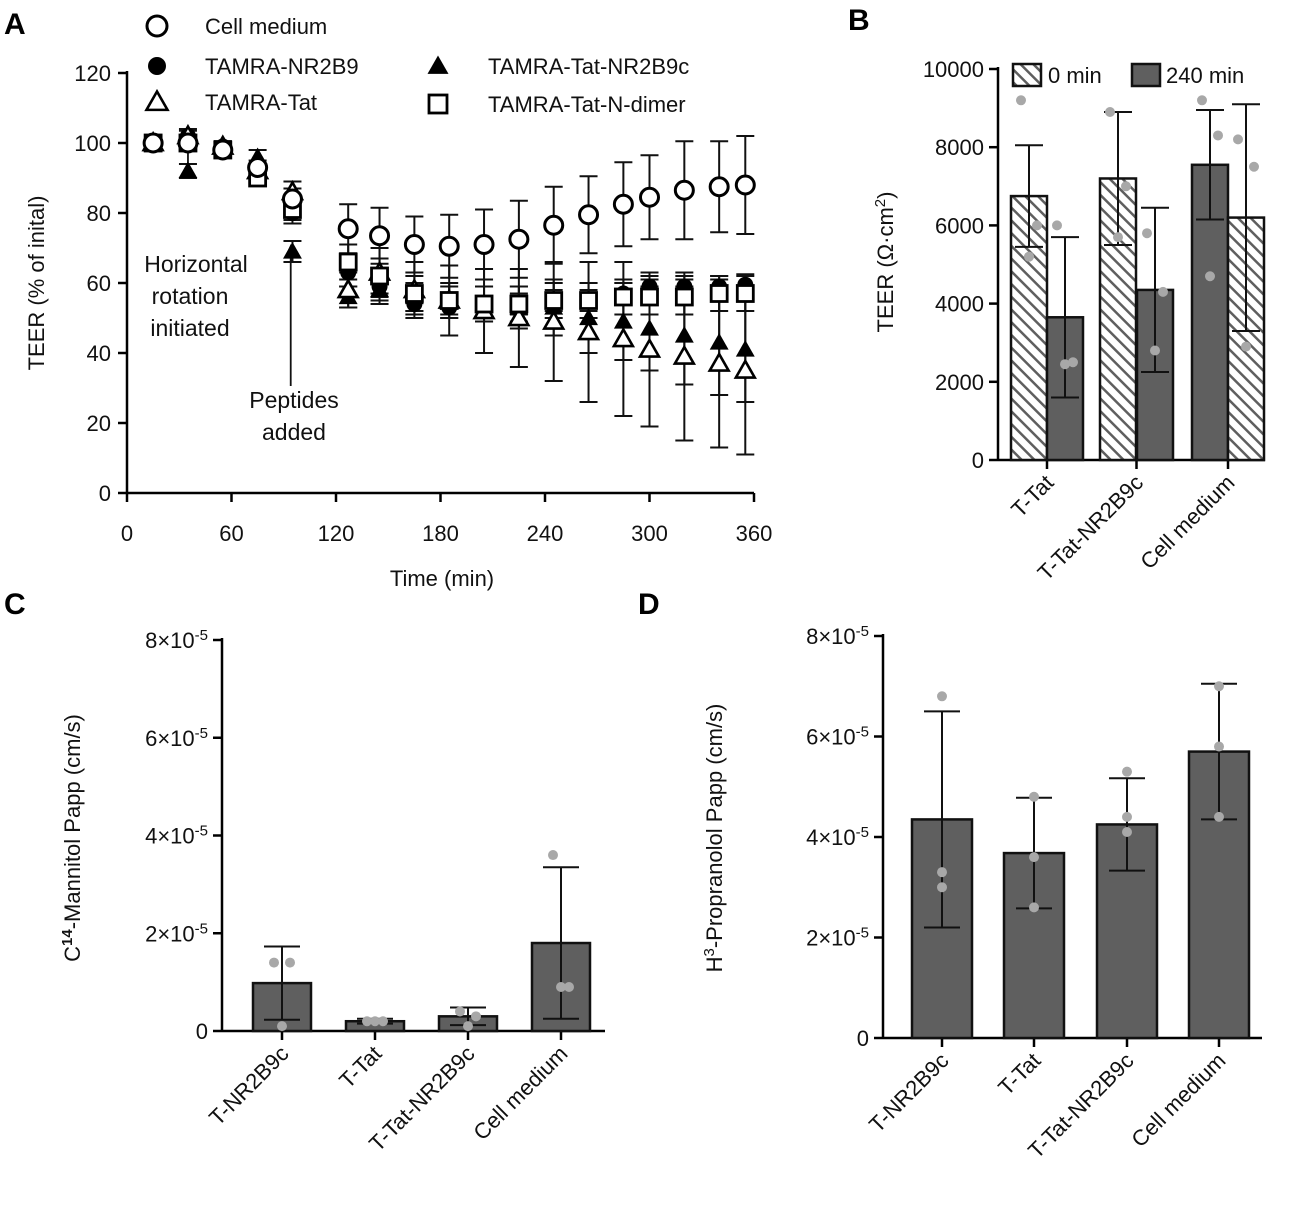  Describe the element at coordinates (754, 533) in the screenshot. I see `panel-a-xtick-label: 360` at that location.